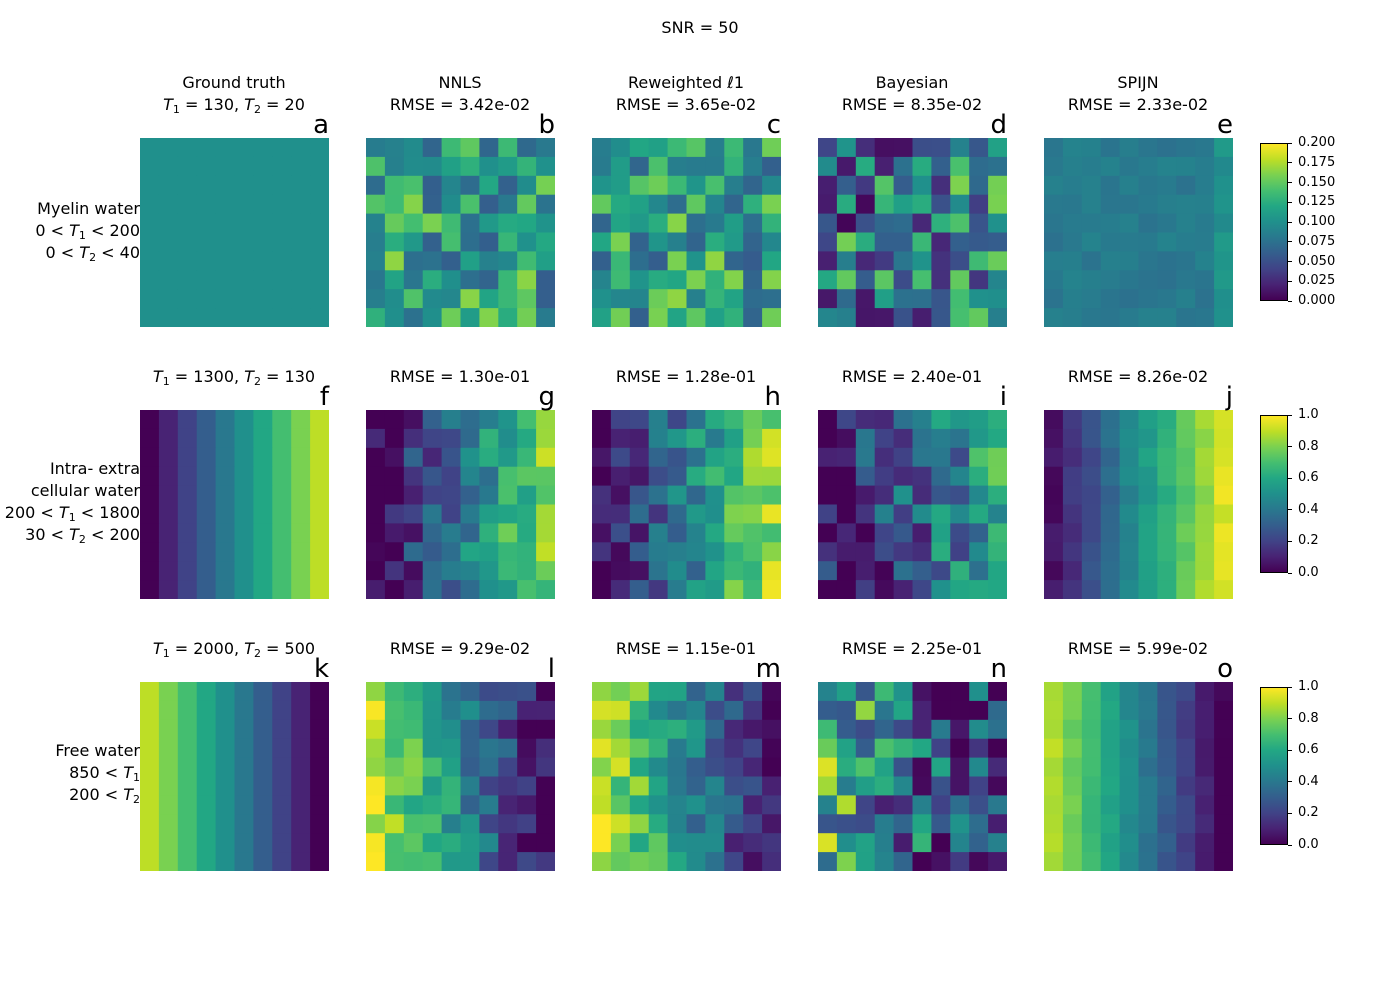 The image size is (1400, 1000). What do you see at coordinates (551, 669) in the screenshot?
I see `panel-letter-l: l` at bounding box center [551, 669].